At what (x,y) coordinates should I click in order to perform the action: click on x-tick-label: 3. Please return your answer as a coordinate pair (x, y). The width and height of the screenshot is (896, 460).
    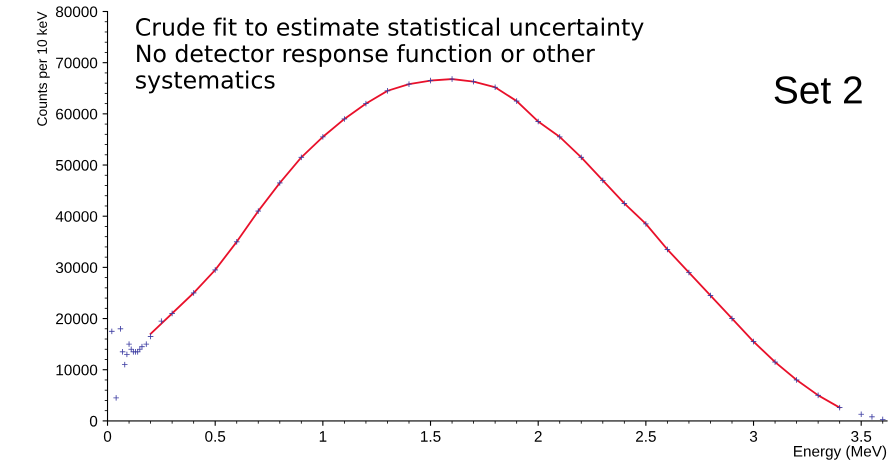
    Looking at the image, I should click on (754, 436).